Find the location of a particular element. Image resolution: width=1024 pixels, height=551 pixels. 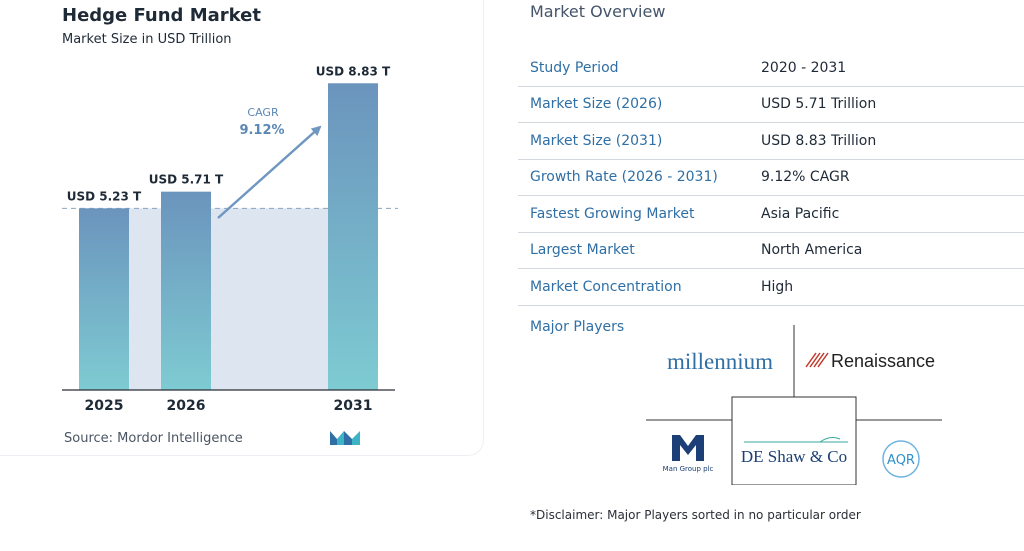

major-players-label: Major Players is located at coordinates (577, 327).